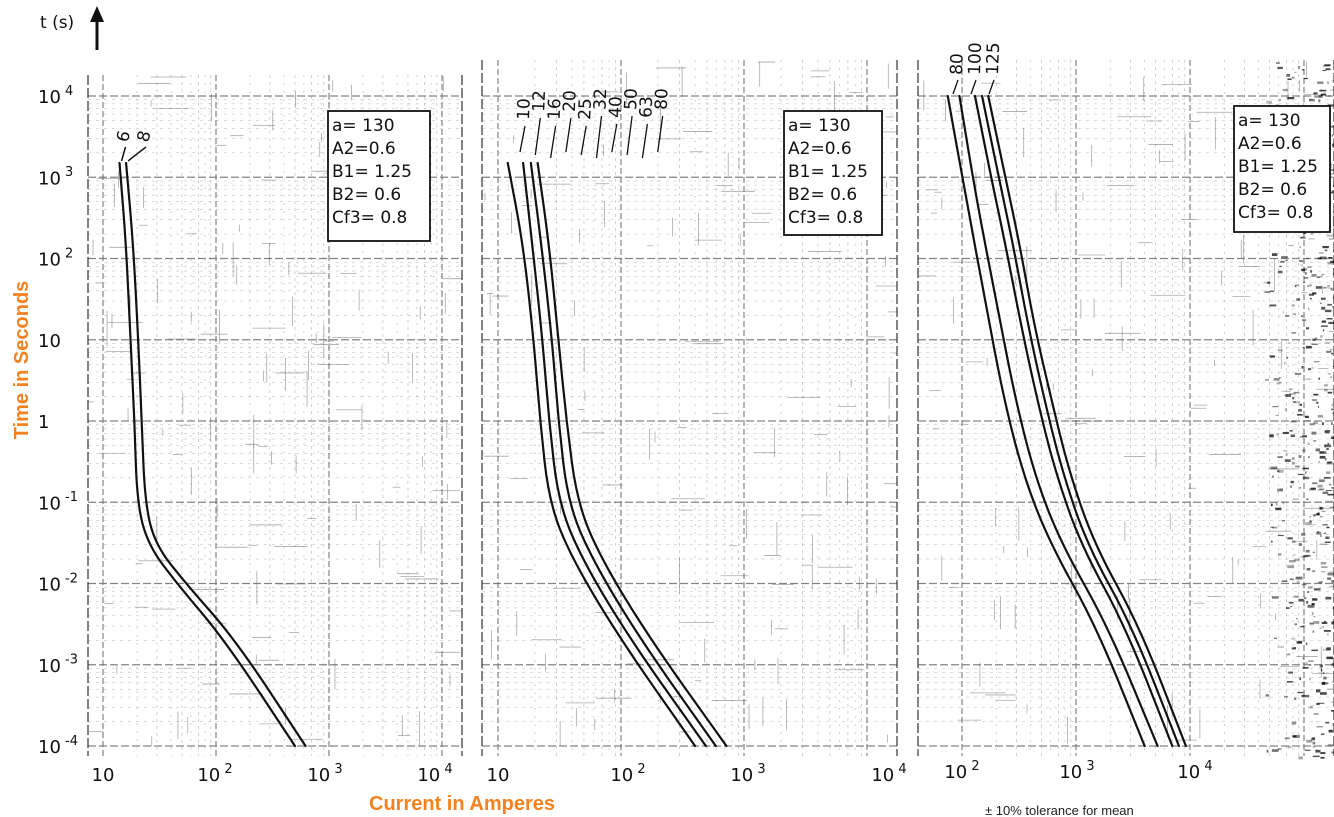  I want to click on rating-label: 100, so click(975, 58).